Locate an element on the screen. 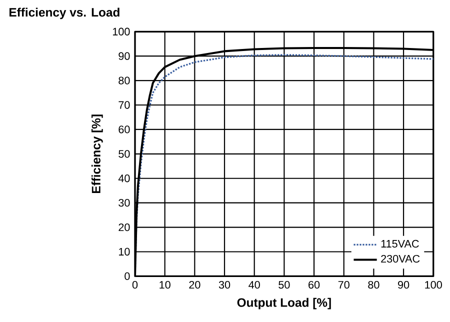 The height and width of the screenshot is (322, 450). x-tick-label: 50 is located at coordinates (284, 284).